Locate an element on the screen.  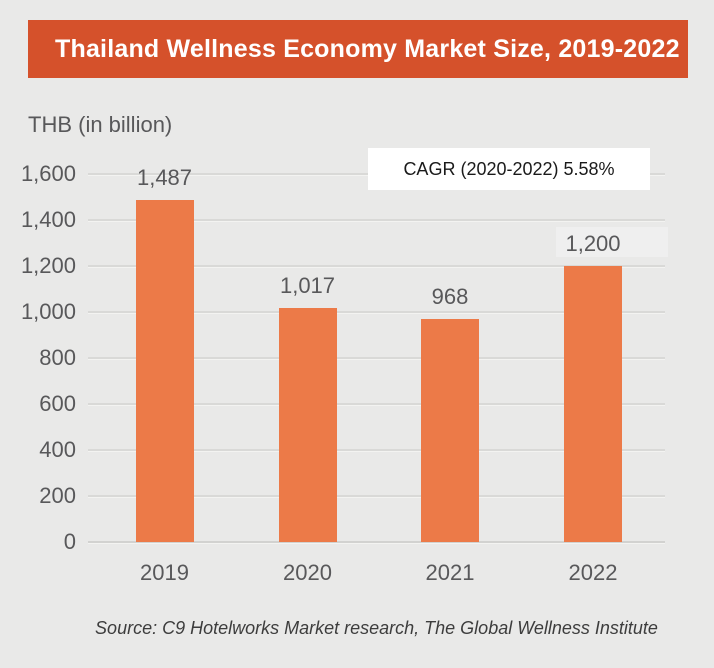
y-axis-tick-label: 1,000 is located at coordinates (48, 311).